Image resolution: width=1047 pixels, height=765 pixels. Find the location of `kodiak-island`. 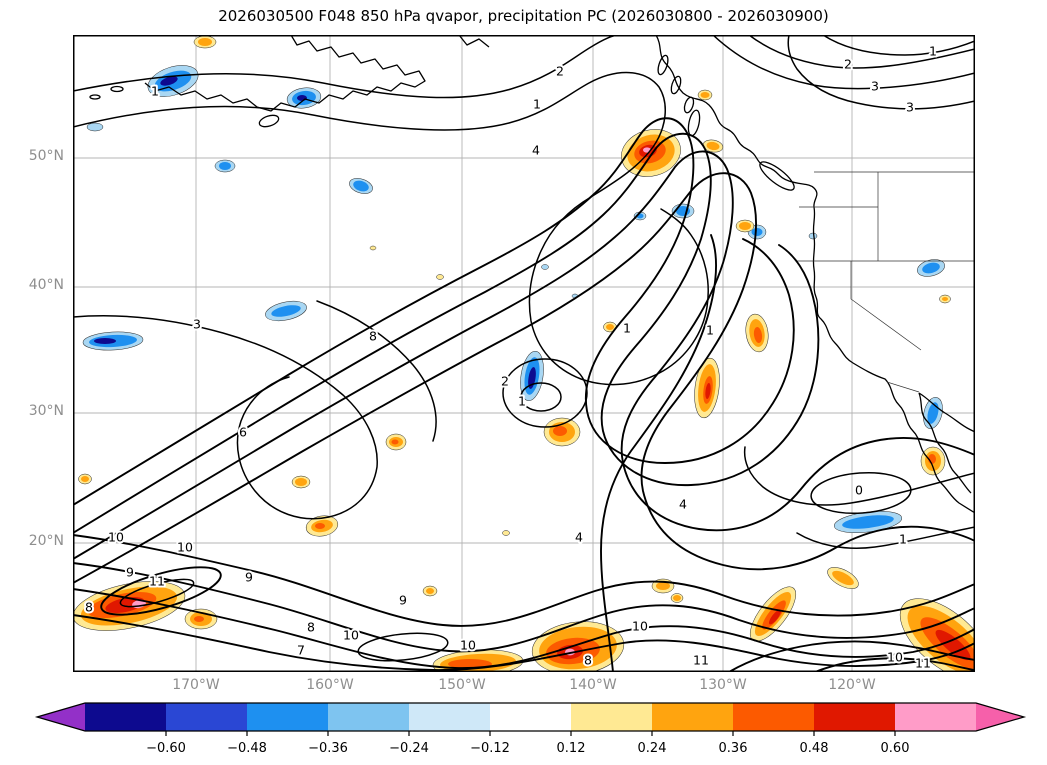

kodiak-island is located at coordinates (269, 121).